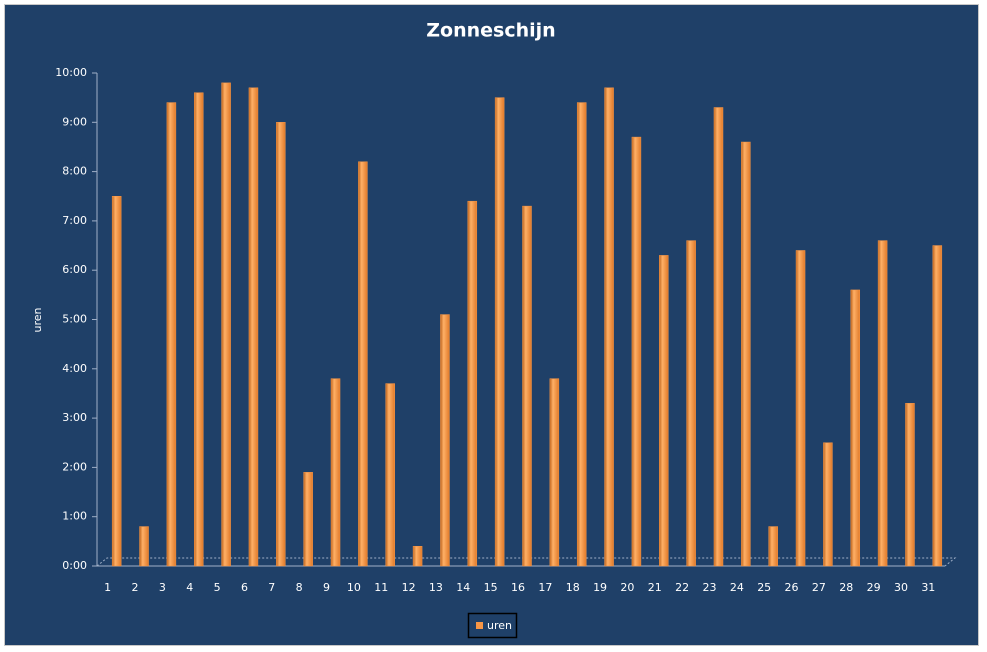  What do you see at coordinates (74, 269) in the screenshot?
I see `y-tick-label: 6:00` at bounding box center [74, 269].